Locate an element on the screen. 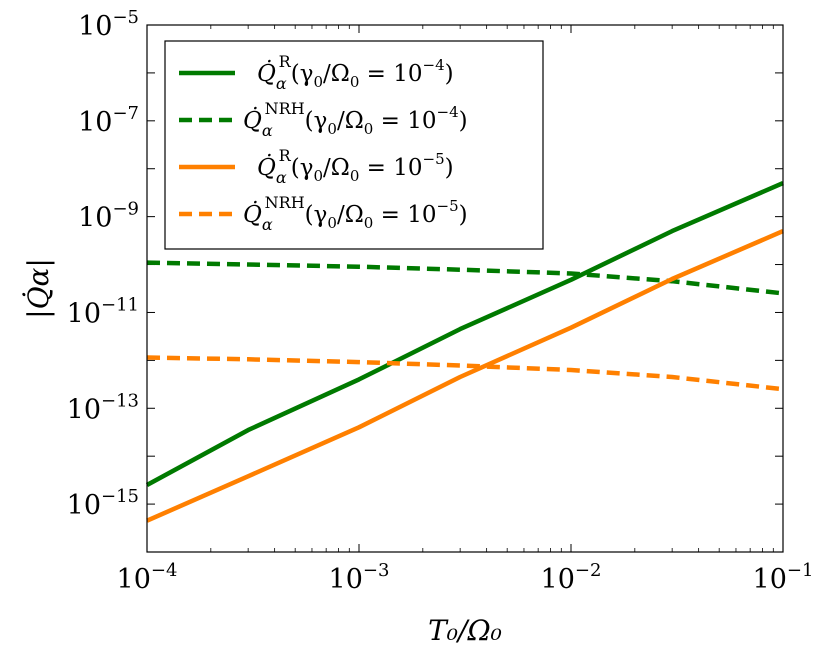 This screenshot has width=829, height=658. y-axis-label: |Q̇α| is located at coordinates (38, 288).